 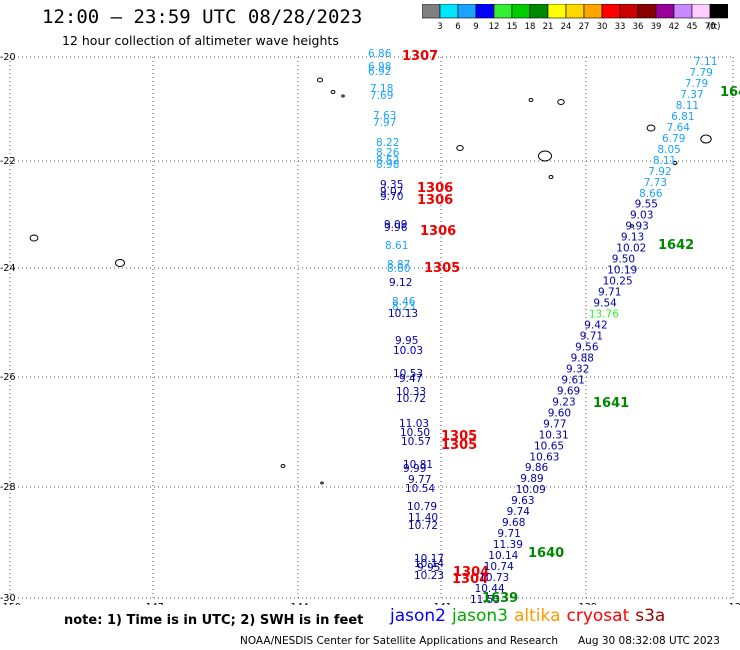 I want to click on wave-height-label: 9.93, so click(x=636, y=227).